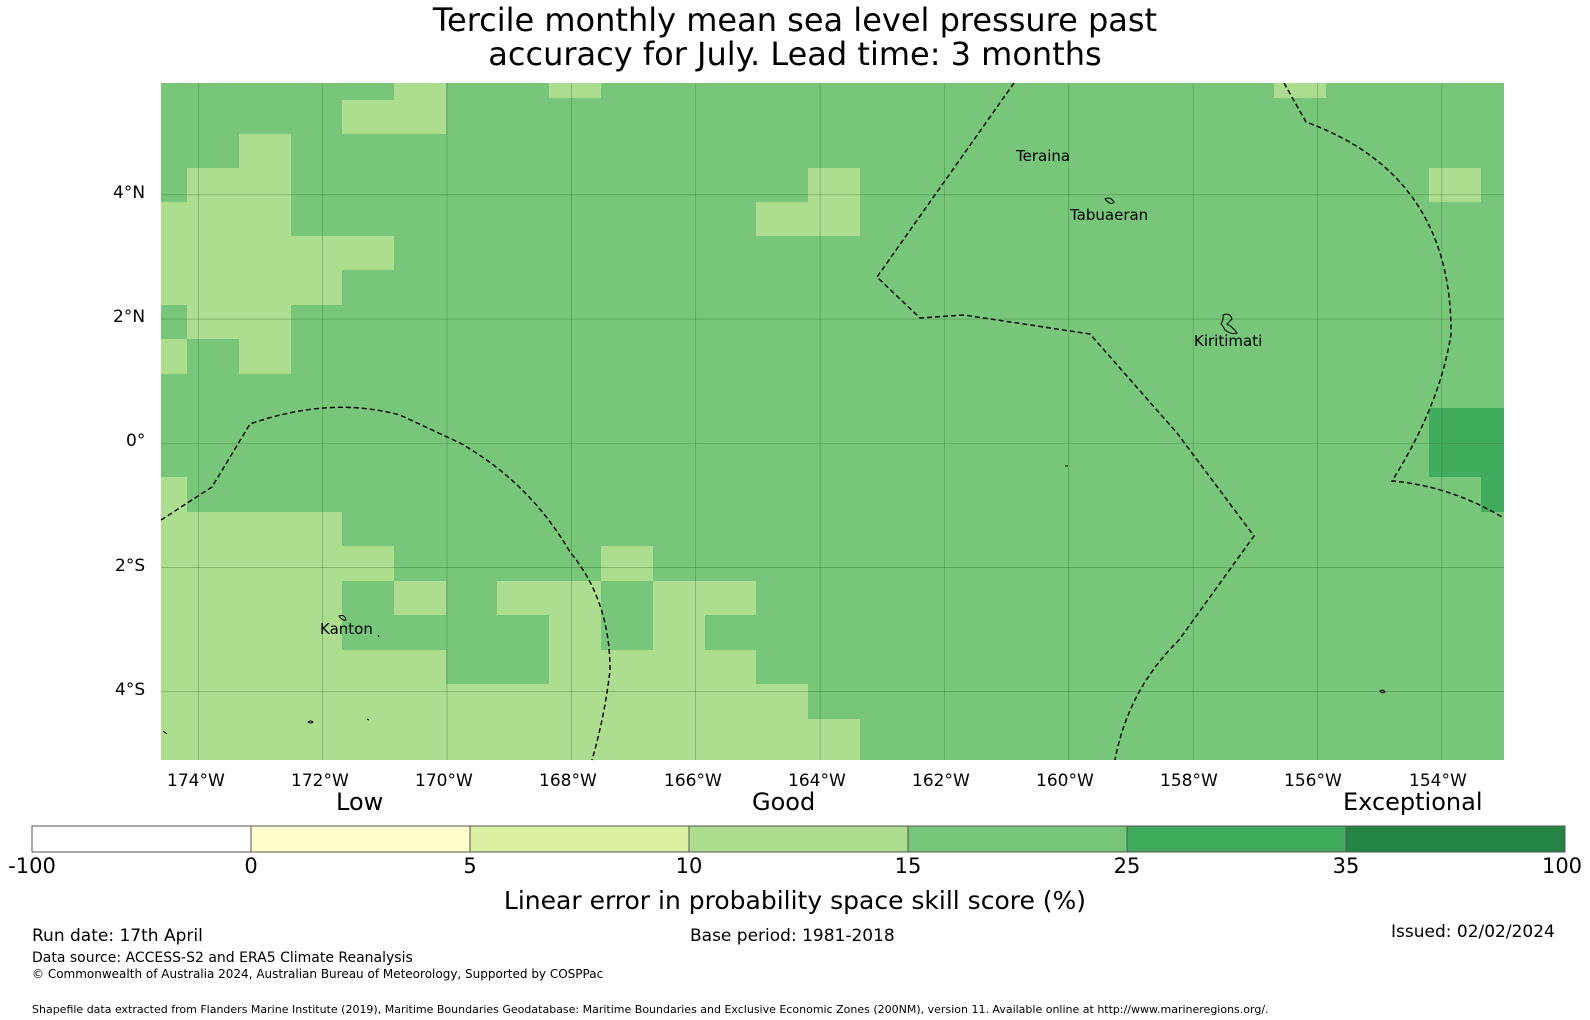 The image size is (1590, 1020). I want to click on island-tabuaeran, so click(1109, 200).